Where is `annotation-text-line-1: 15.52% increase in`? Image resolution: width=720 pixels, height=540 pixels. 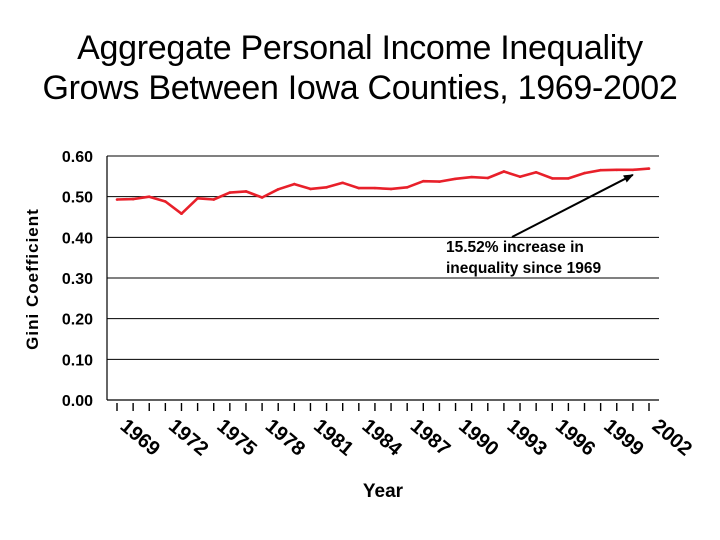 annotation-text-line-1: 15.52% increase in is located at coordinates (515, 247).